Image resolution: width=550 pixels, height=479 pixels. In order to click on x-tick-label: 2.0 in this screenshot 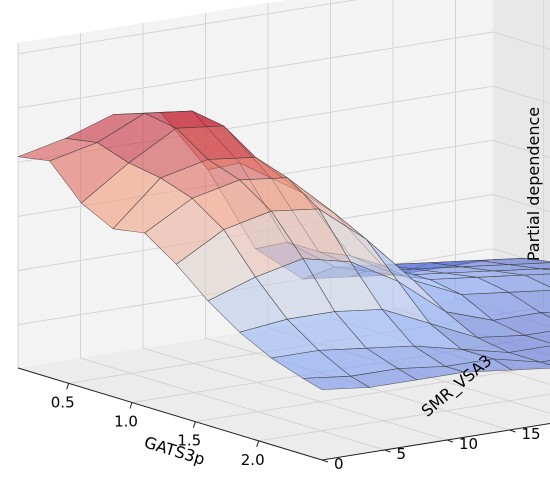, I will do `click(253, 460)`.